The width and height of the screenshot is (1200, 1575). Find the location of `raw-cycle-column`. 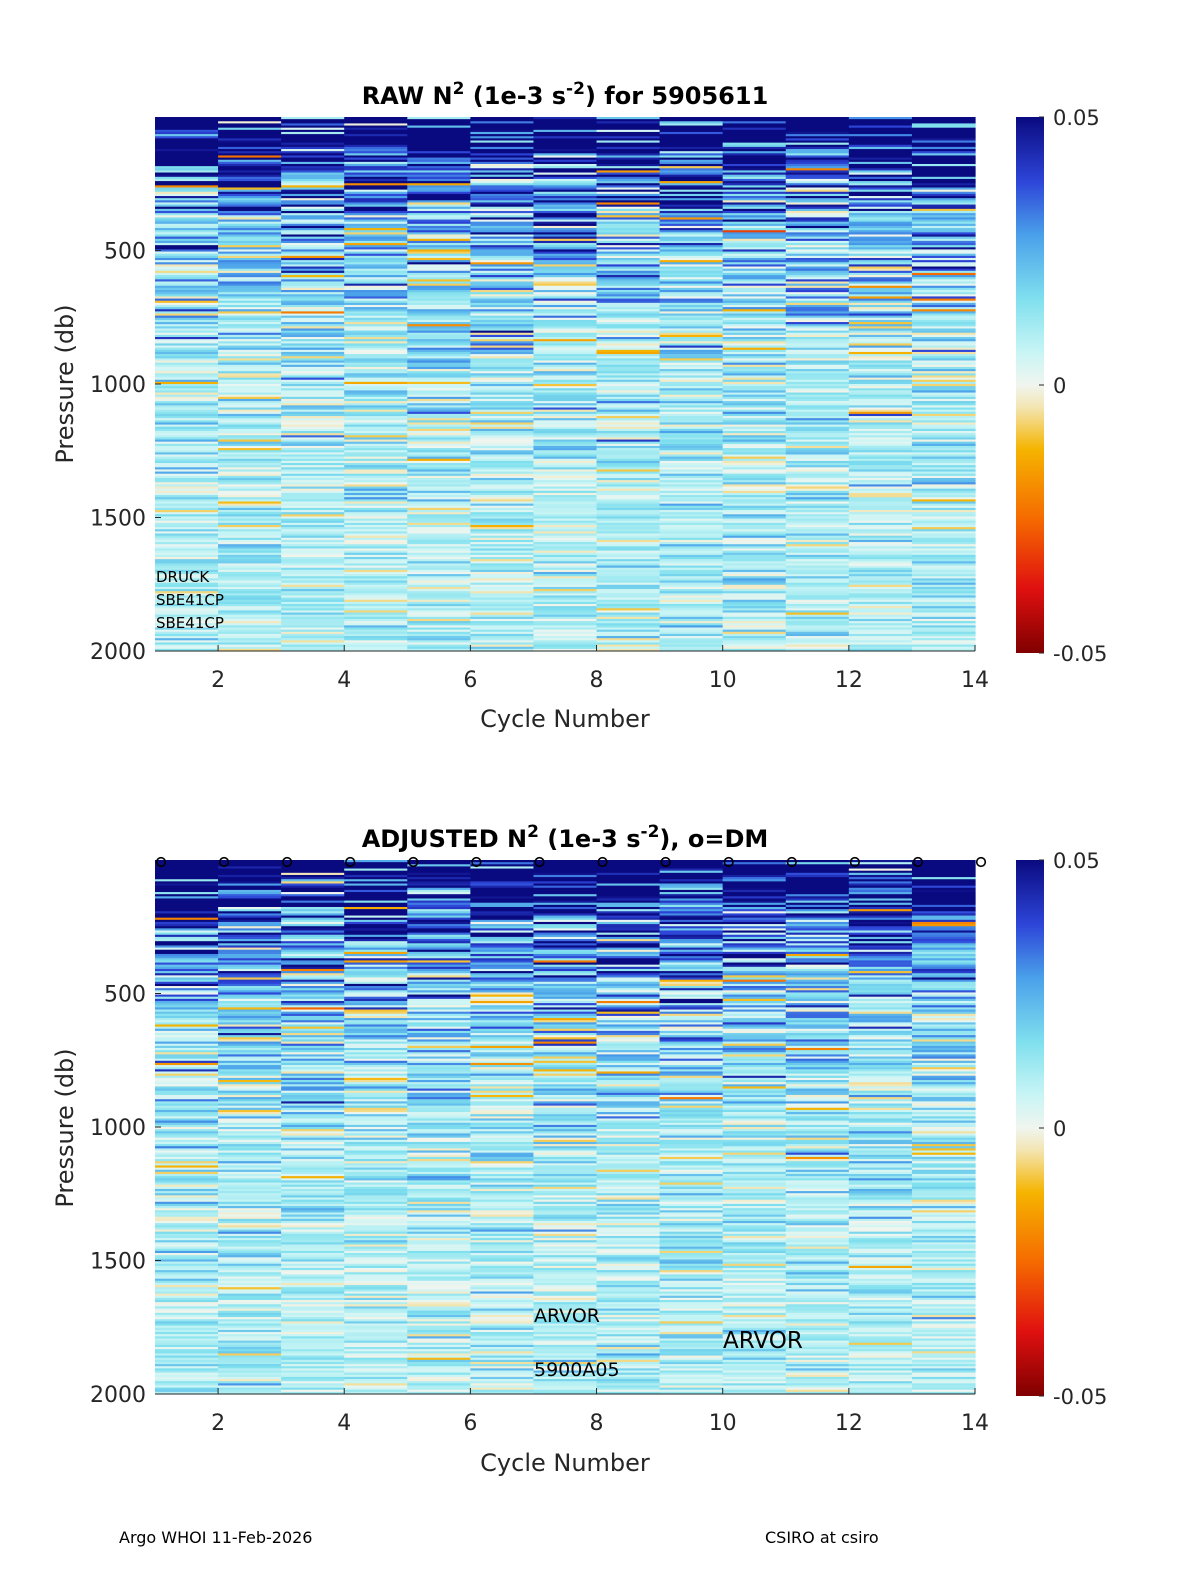

raw-cycle-column is located at coordinates (565, 384).